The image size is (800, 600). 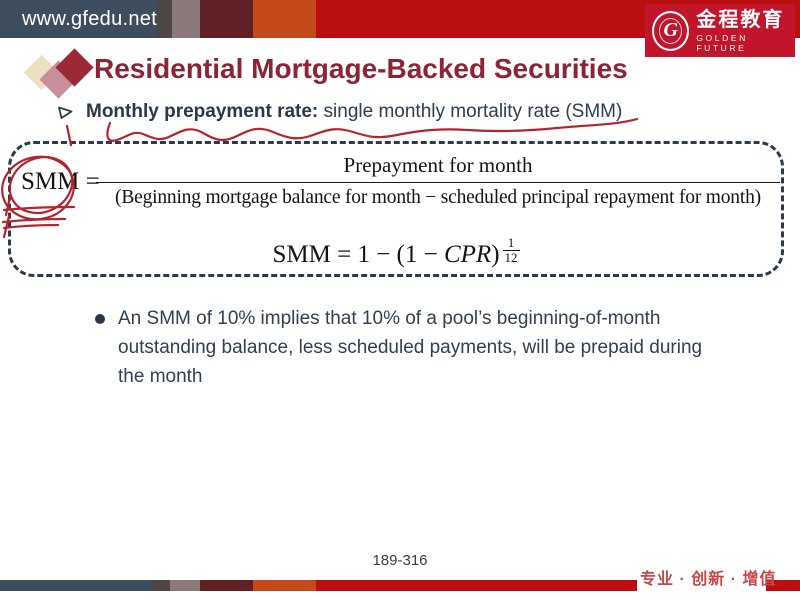 I want to click on brand-logo: G 金程教育 GOLDEN FUTURE, so click(x=720, y=30).